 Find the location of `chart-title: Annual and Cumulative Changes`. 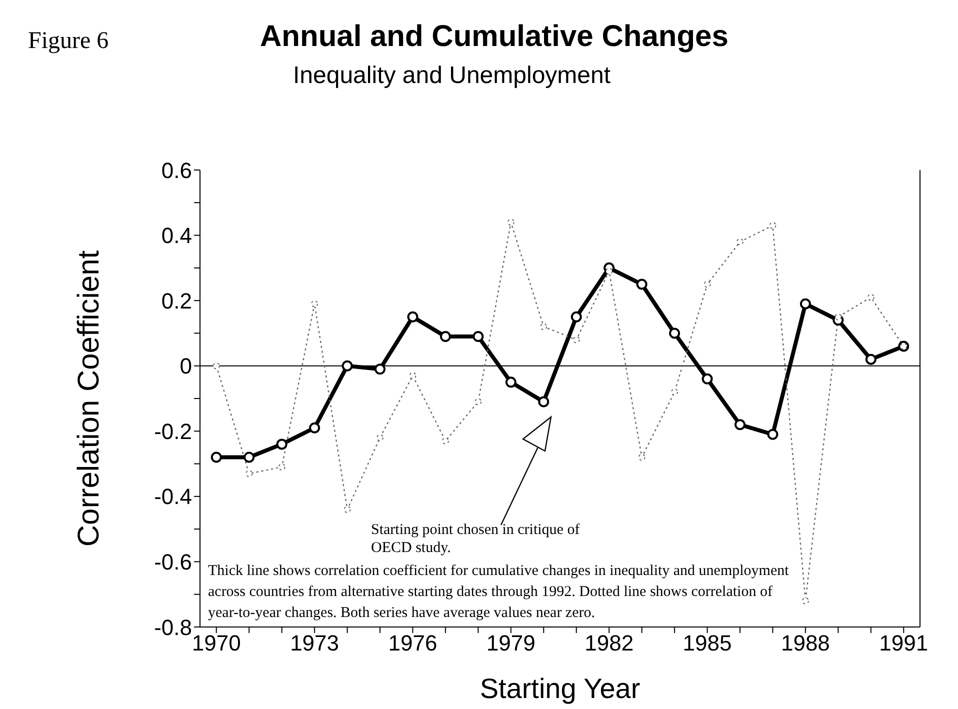

chart-title: Annual and Cumulative Changes is located at coordinates (494, 37).